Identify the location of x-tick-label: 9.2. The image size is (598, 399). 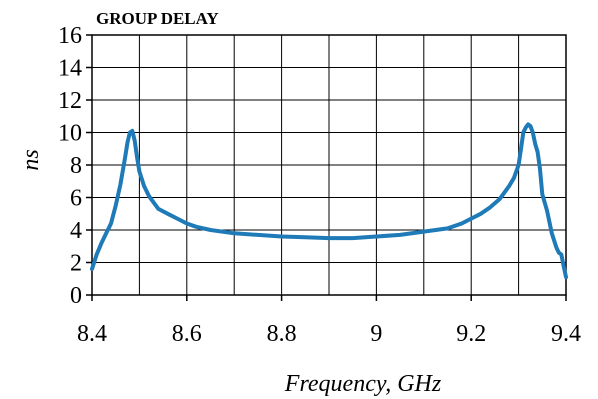
(471, 334).